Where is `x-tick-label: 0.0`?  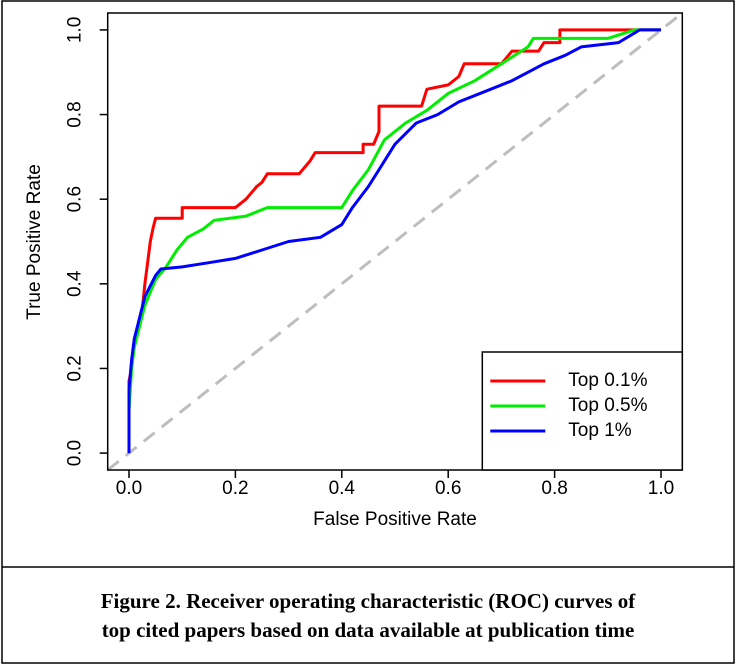
x-tick-label: 0.0 is located at coordinates (129, 488).